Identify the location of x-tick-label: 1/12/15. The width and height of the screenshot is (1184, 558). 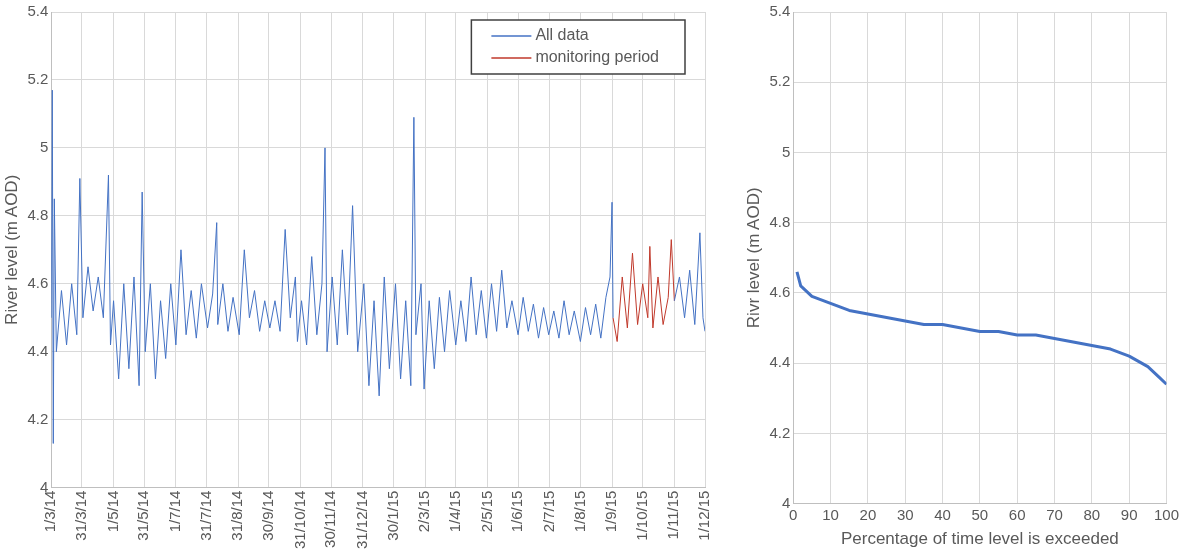
(704, 515).